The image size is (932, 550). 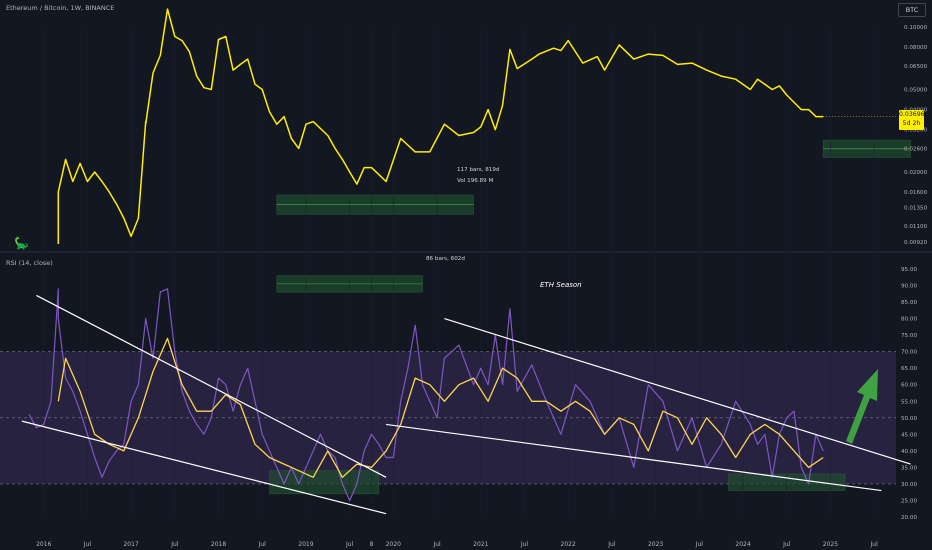 I want to click on rsi-y-tick-label: 45.00, so click(x=909, y=435).